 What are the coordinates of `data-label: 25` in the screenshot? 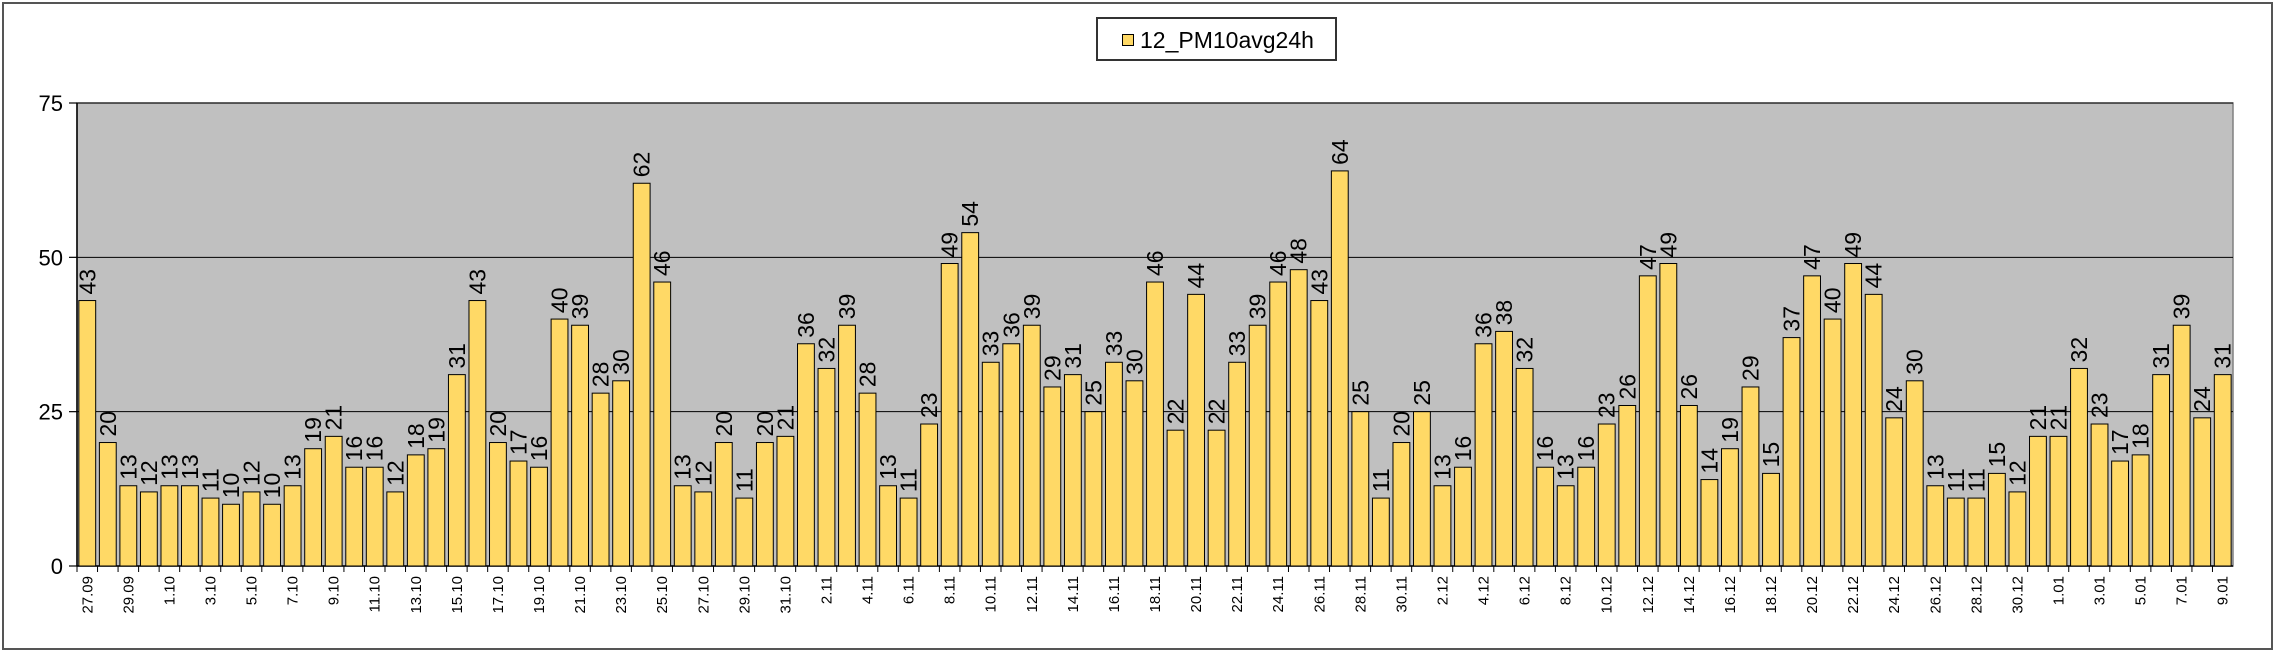 It's located at (1093, 393).